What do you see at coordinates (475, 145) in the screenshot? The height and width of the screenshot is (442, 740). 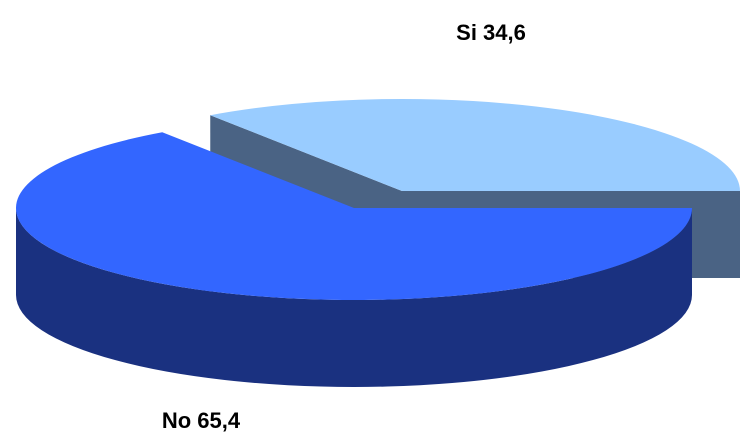 I see `slice-top-si` at bounding box center [475, 145].